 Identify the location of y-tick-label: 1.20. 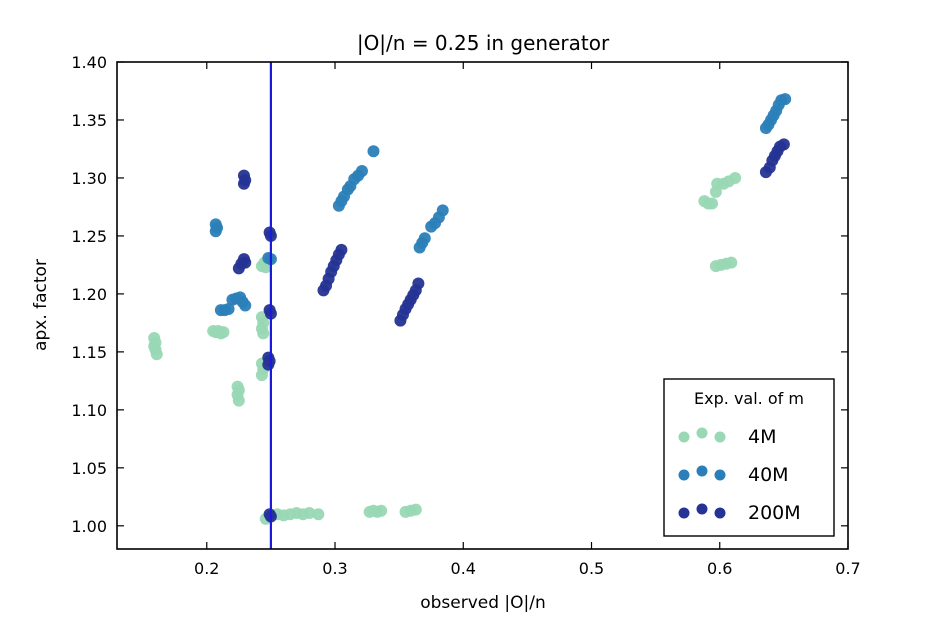
(89, 294).